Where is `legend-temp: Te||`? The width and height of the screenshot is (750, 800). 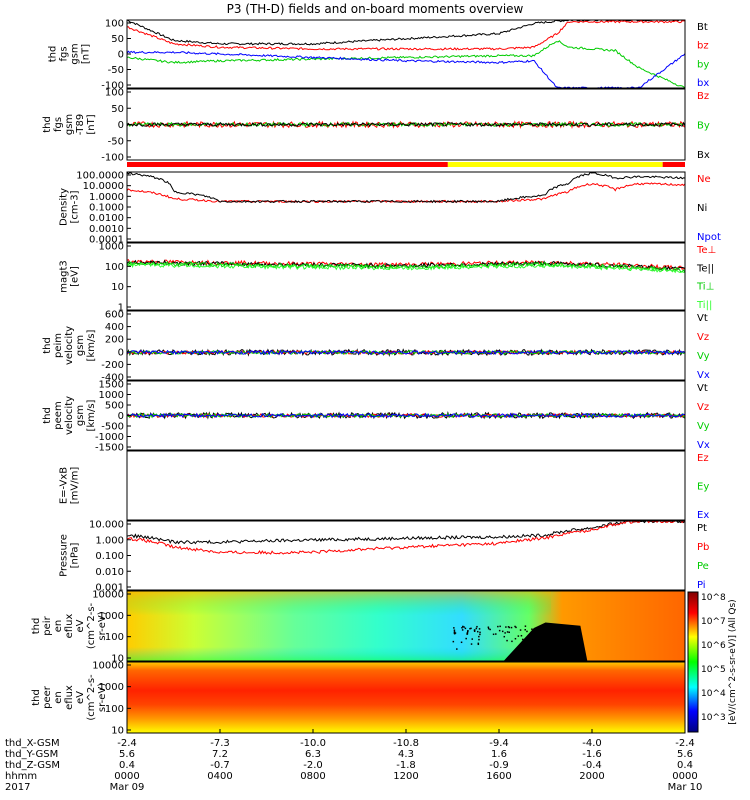 legend-temp: Te|| is located at coordinates (705, 268).